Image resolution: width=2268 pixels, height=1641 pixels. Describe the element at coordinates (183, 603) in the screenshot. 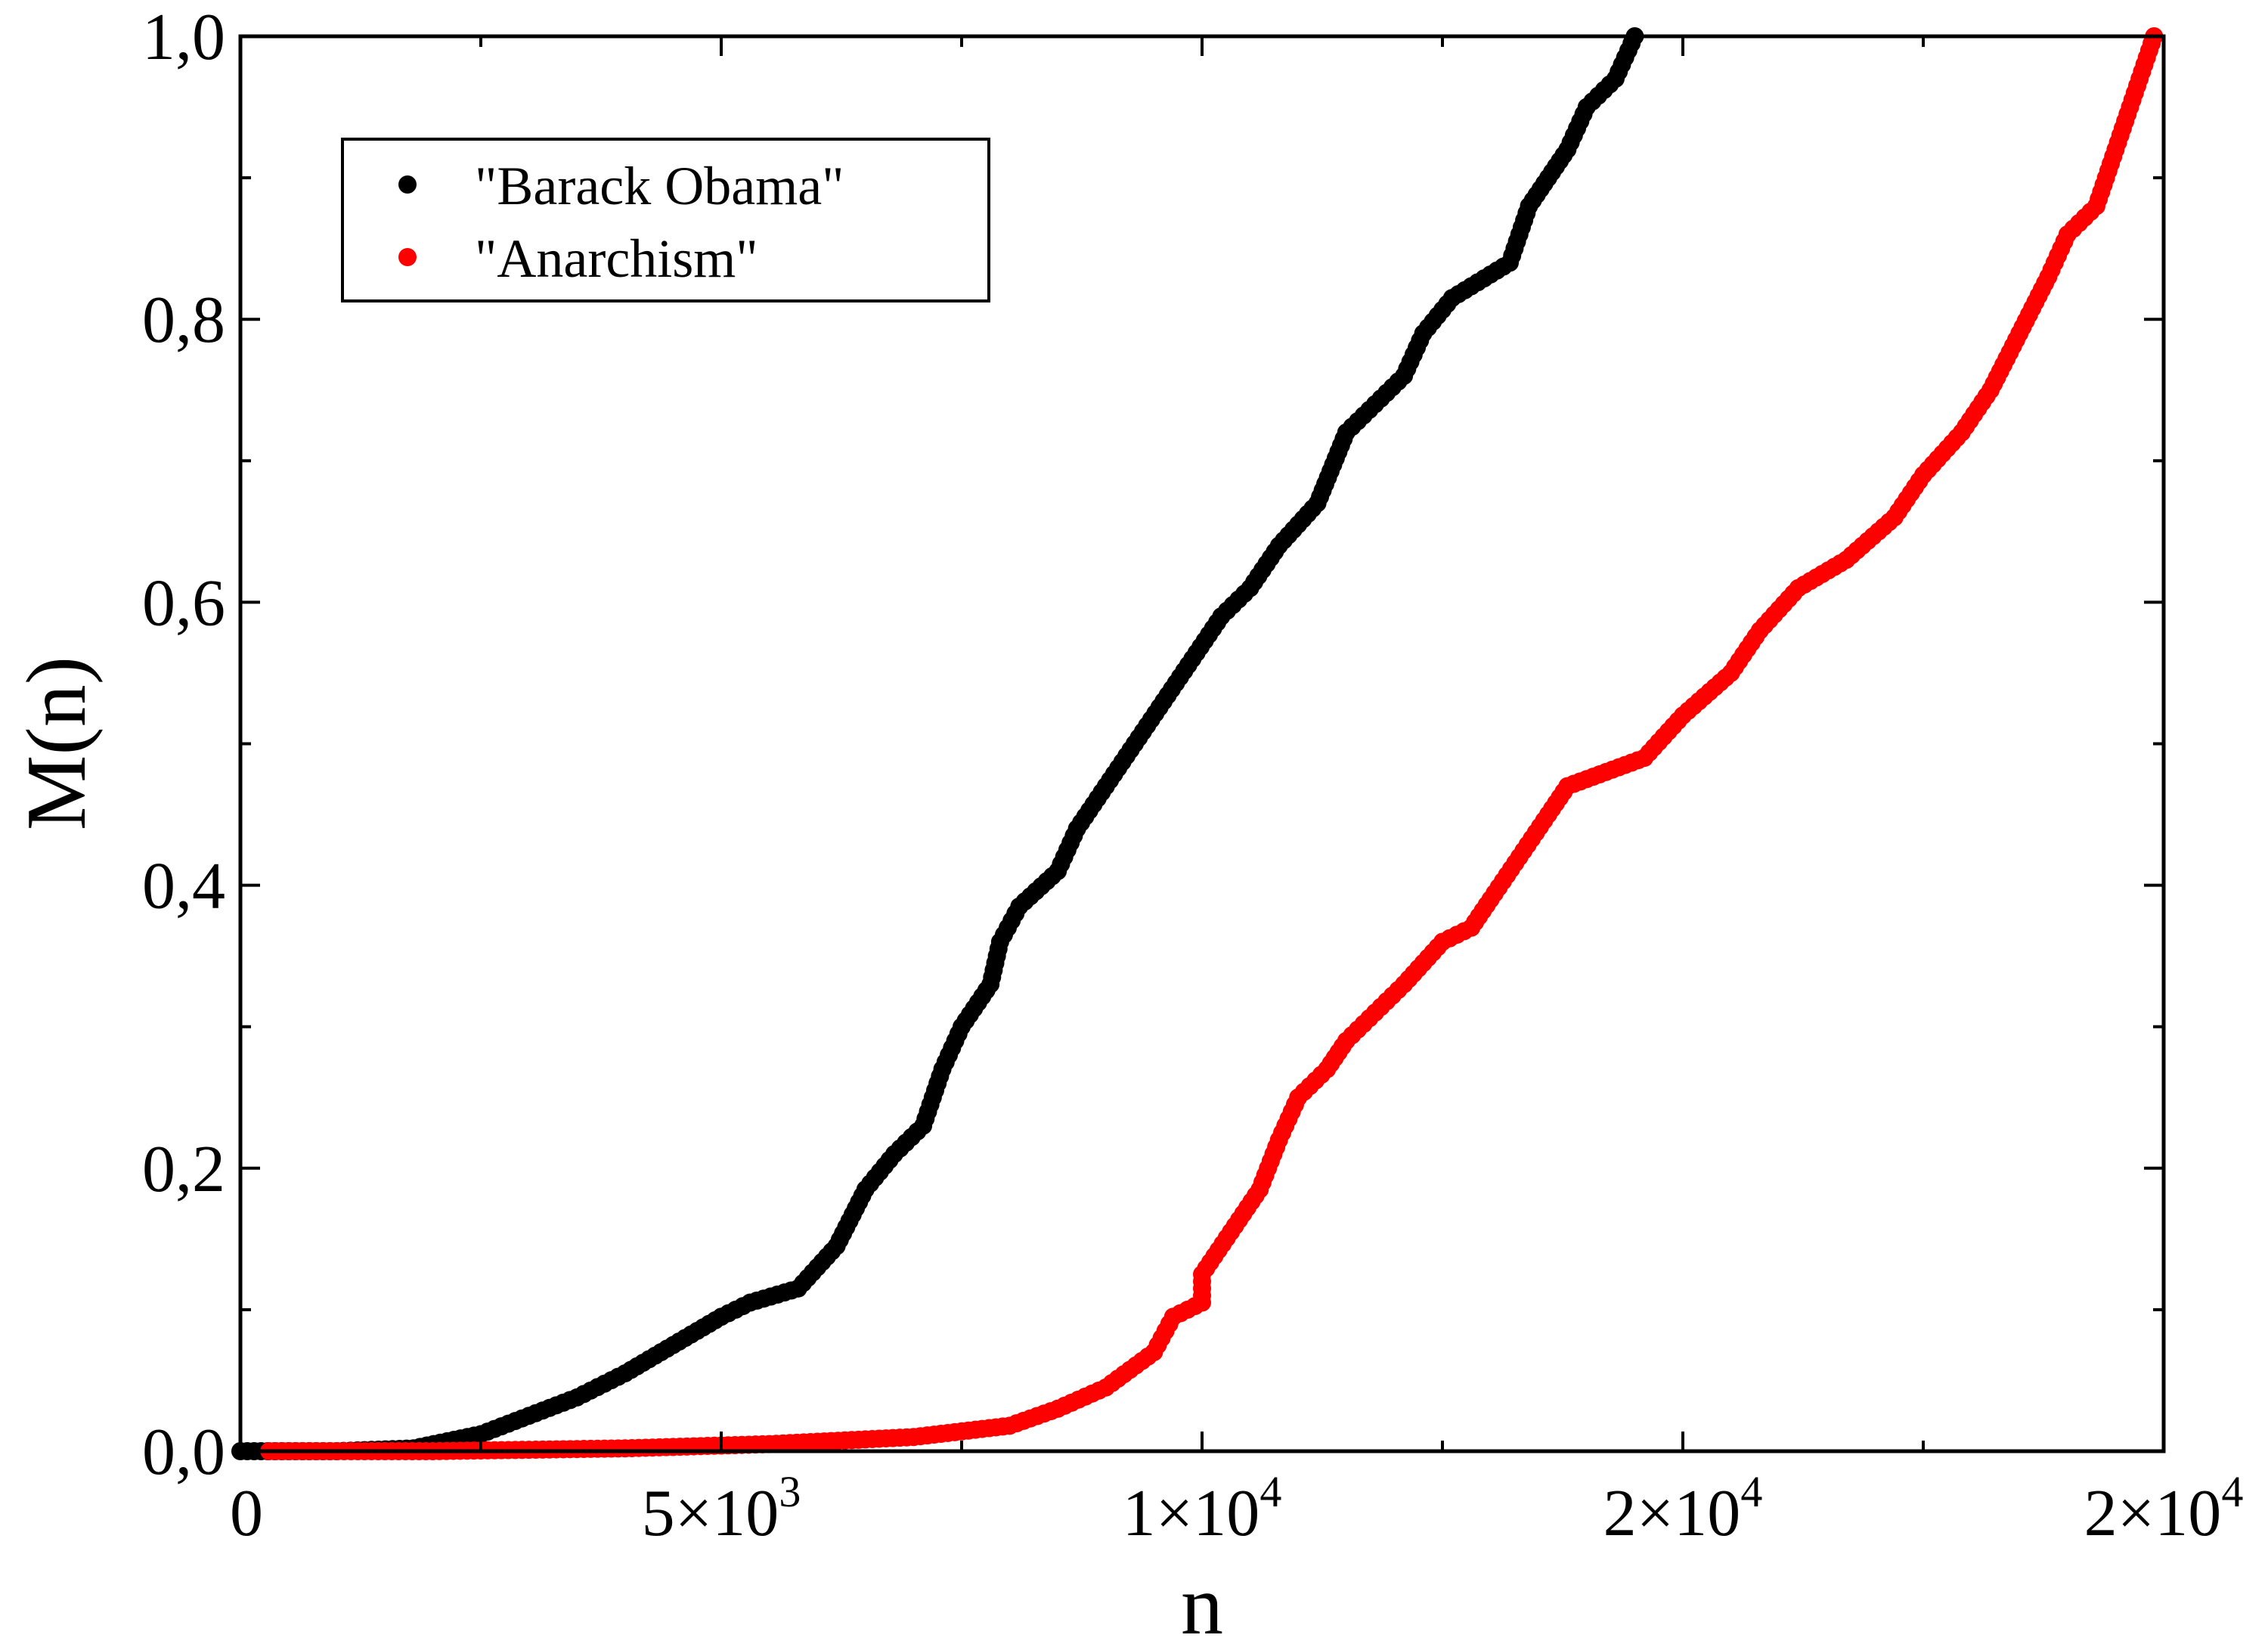

I see `y-tick-label: 0,6` at that location.